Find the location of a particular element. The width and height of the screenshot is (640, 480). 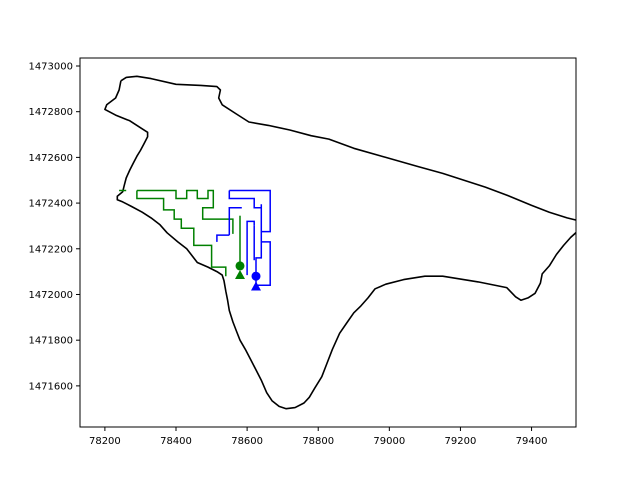

y-tick-label-1: 1471800 is located at coordinates (50, 341).